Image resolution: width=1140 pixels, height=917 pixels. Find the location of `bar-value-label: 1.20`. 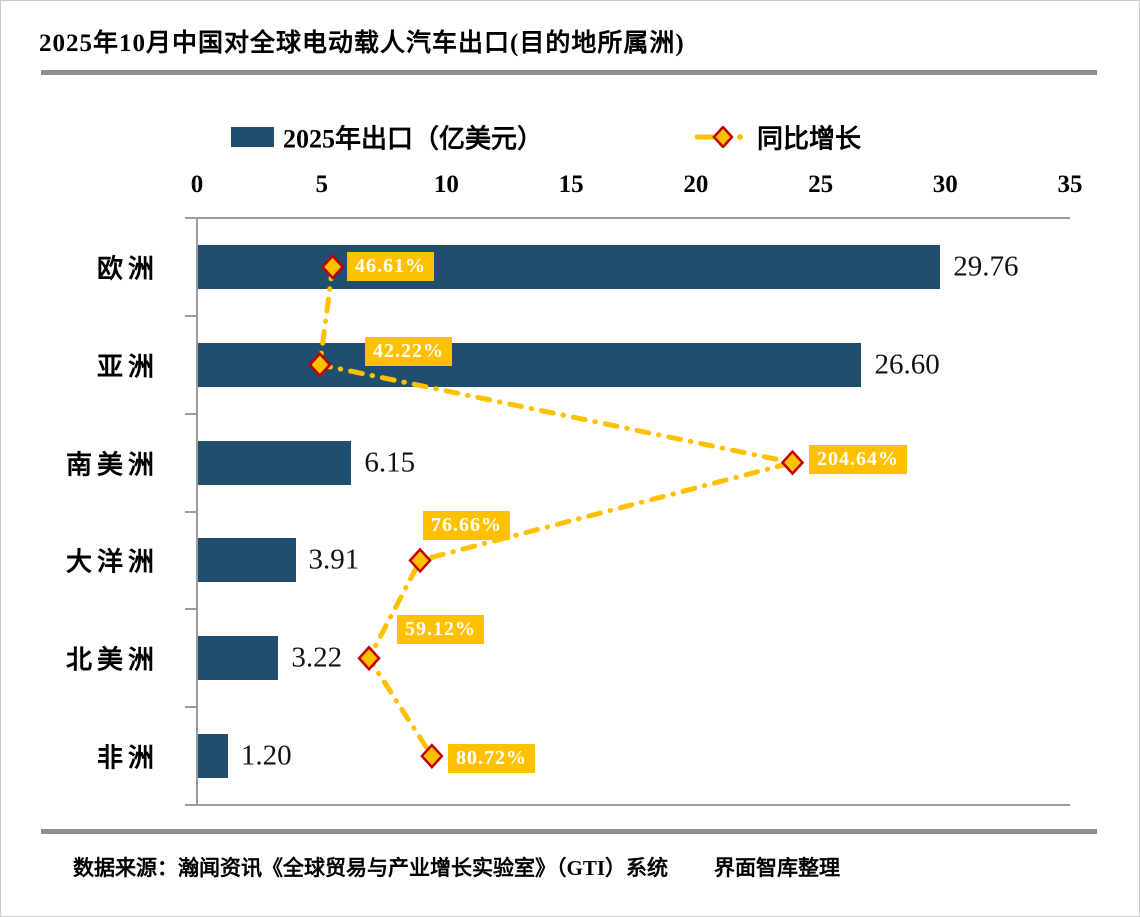

bar-value-label: 1.20 is located at coordinates (266, 755).